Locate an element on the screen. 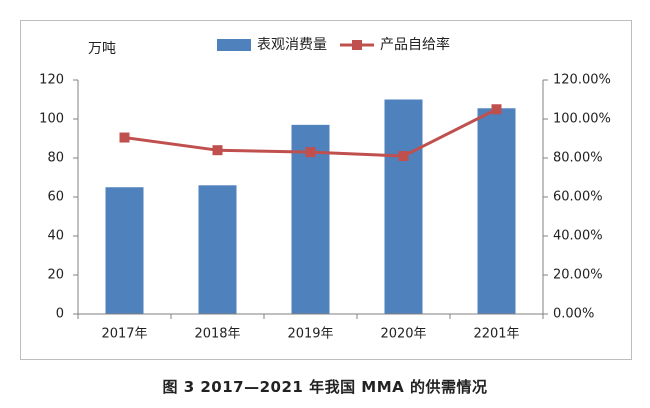 The image size is (650, 408). y-tick-label: 40 is located at coordinates (55, 236).